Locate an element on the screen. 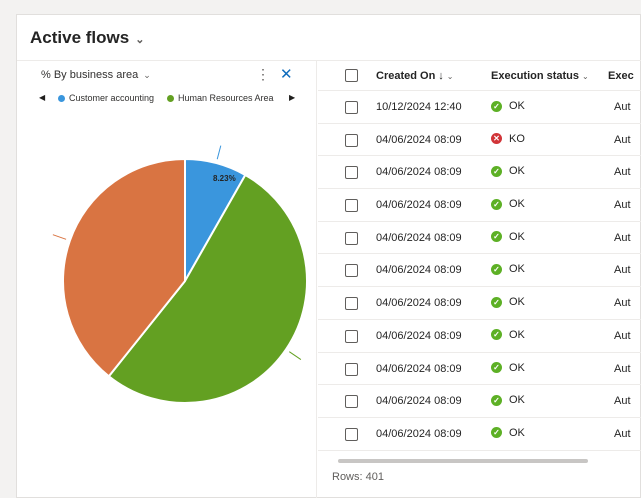 This screenshot has height=498, width=641. grid-header: Created On ↓ ⌄ Execution status ⌄ Exec is located at coordinates (479, 76).